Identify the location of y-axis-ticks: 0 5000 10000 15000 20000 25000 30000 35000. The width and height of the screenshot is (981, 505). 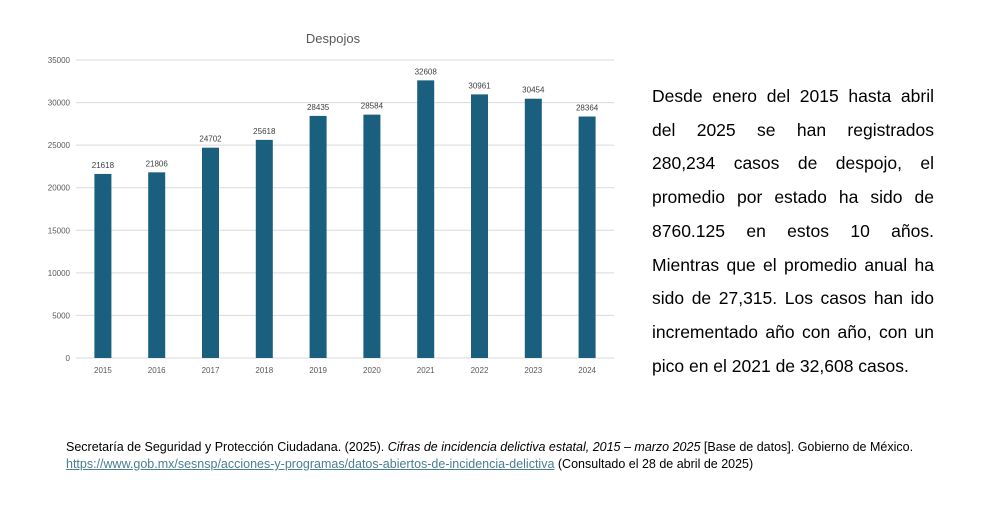
(59, 209).